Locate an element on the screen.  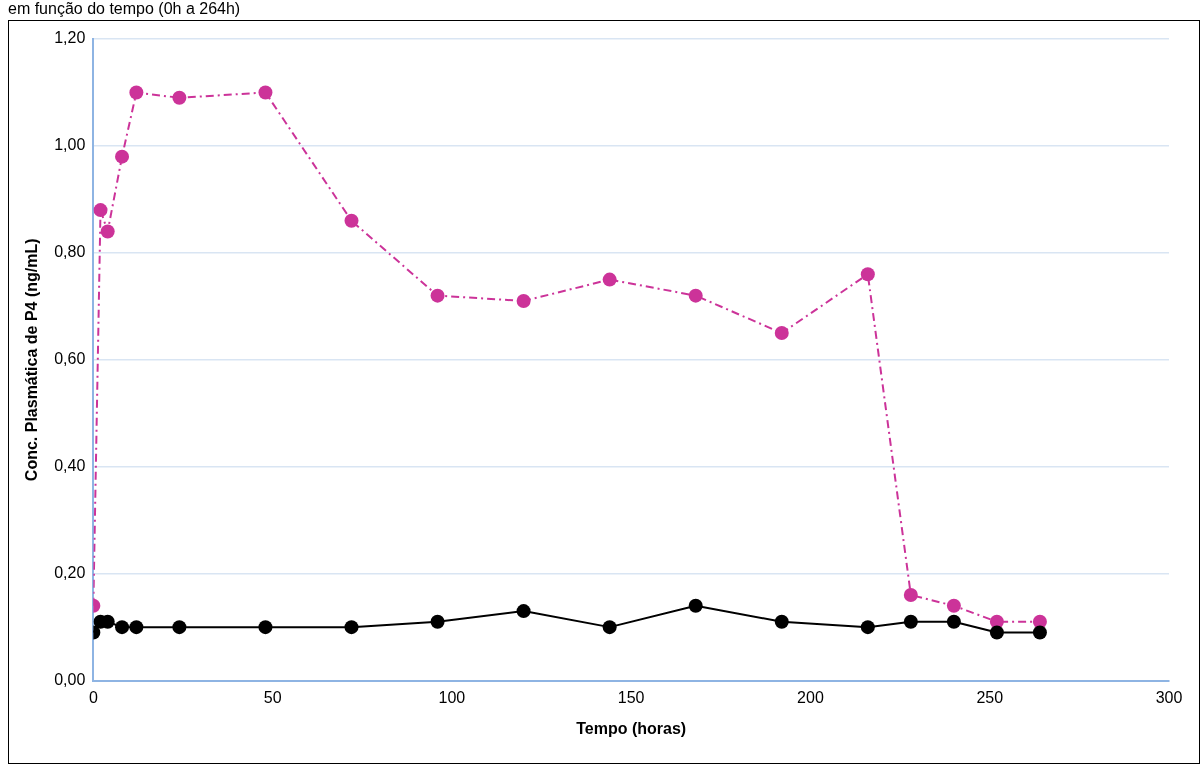
x-tick-label: 50 is located at coordinates (272, 697).